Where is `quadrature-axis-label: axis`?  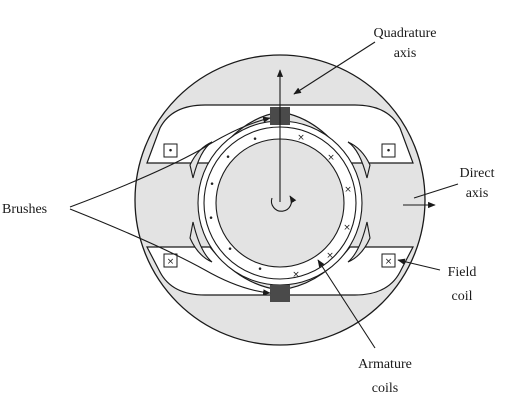 quadrature-axis-label: axis is located at coordinates (405, 53).